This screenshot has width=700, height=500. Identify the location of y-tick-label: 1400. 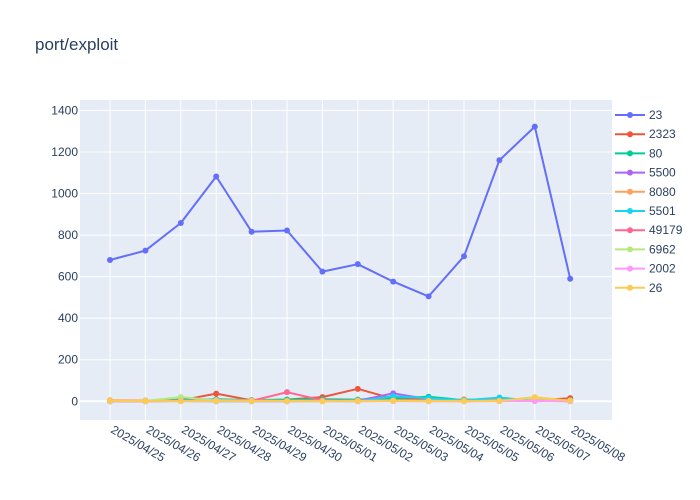
(64, 110).